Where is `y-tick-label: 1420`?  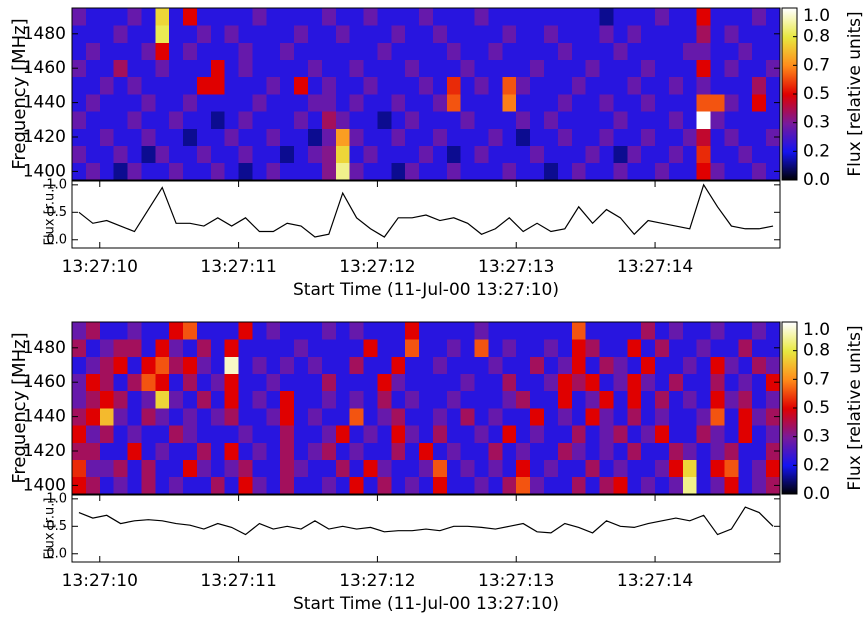
y-tick-label: 1420 is located at coordinates (44, 451).